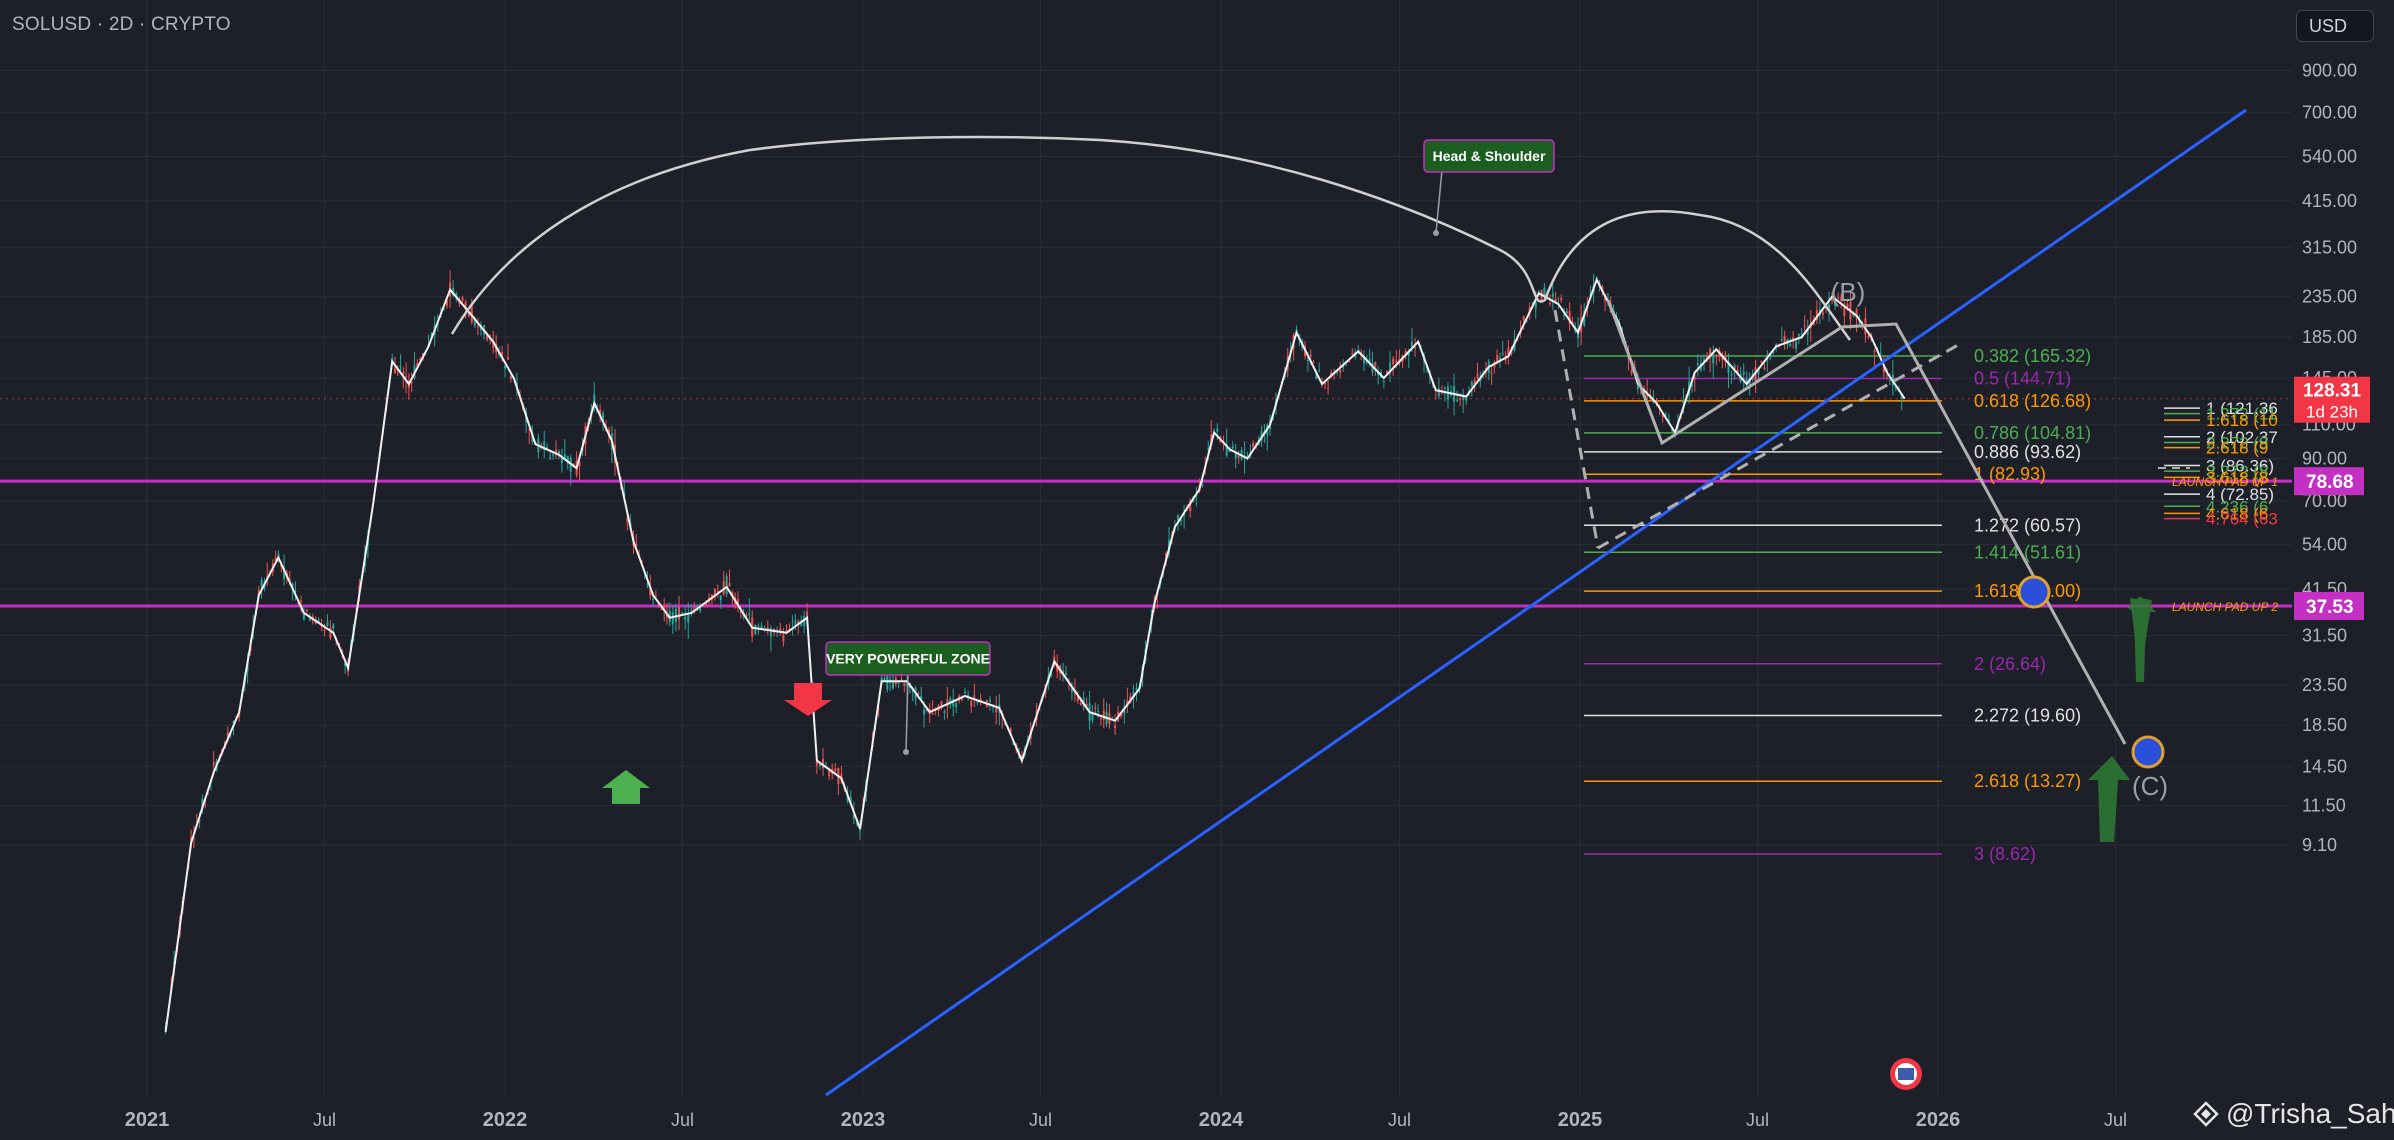  I want to click on y-tick-label: 415.00, so click(2329, 201).